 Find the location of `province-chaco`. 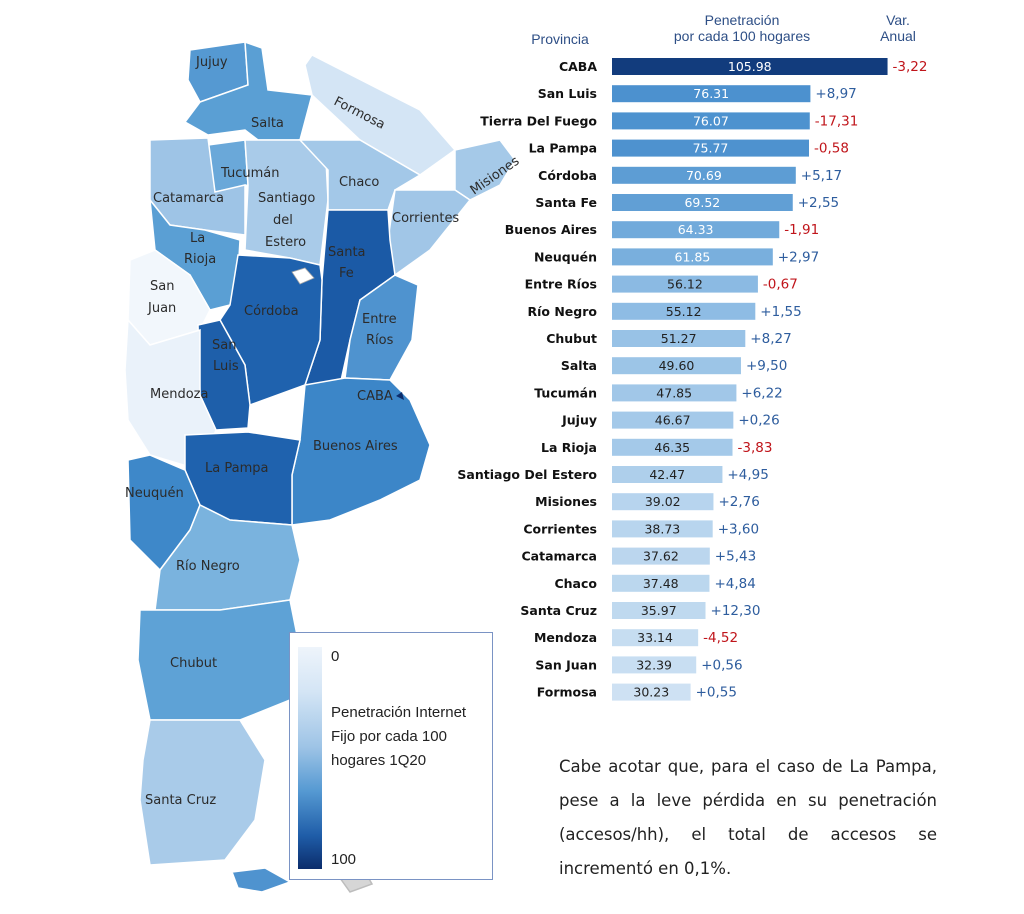

province-chaco is located at coordinates (360, 175).